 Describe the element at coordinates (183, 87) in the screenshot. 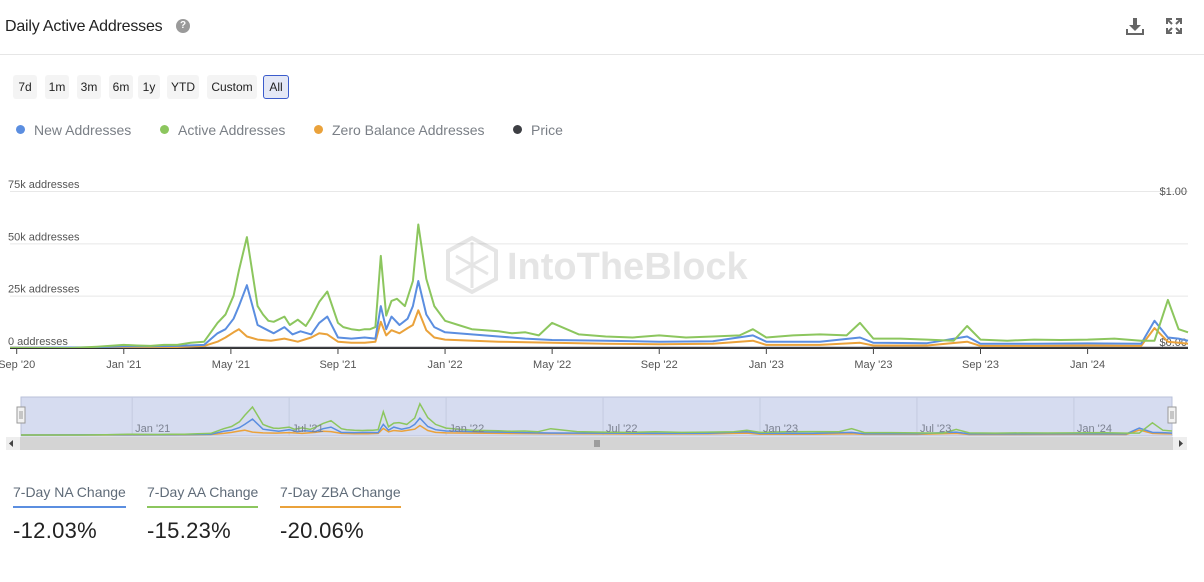

I see `range-ytd-button: YTD` at that location.